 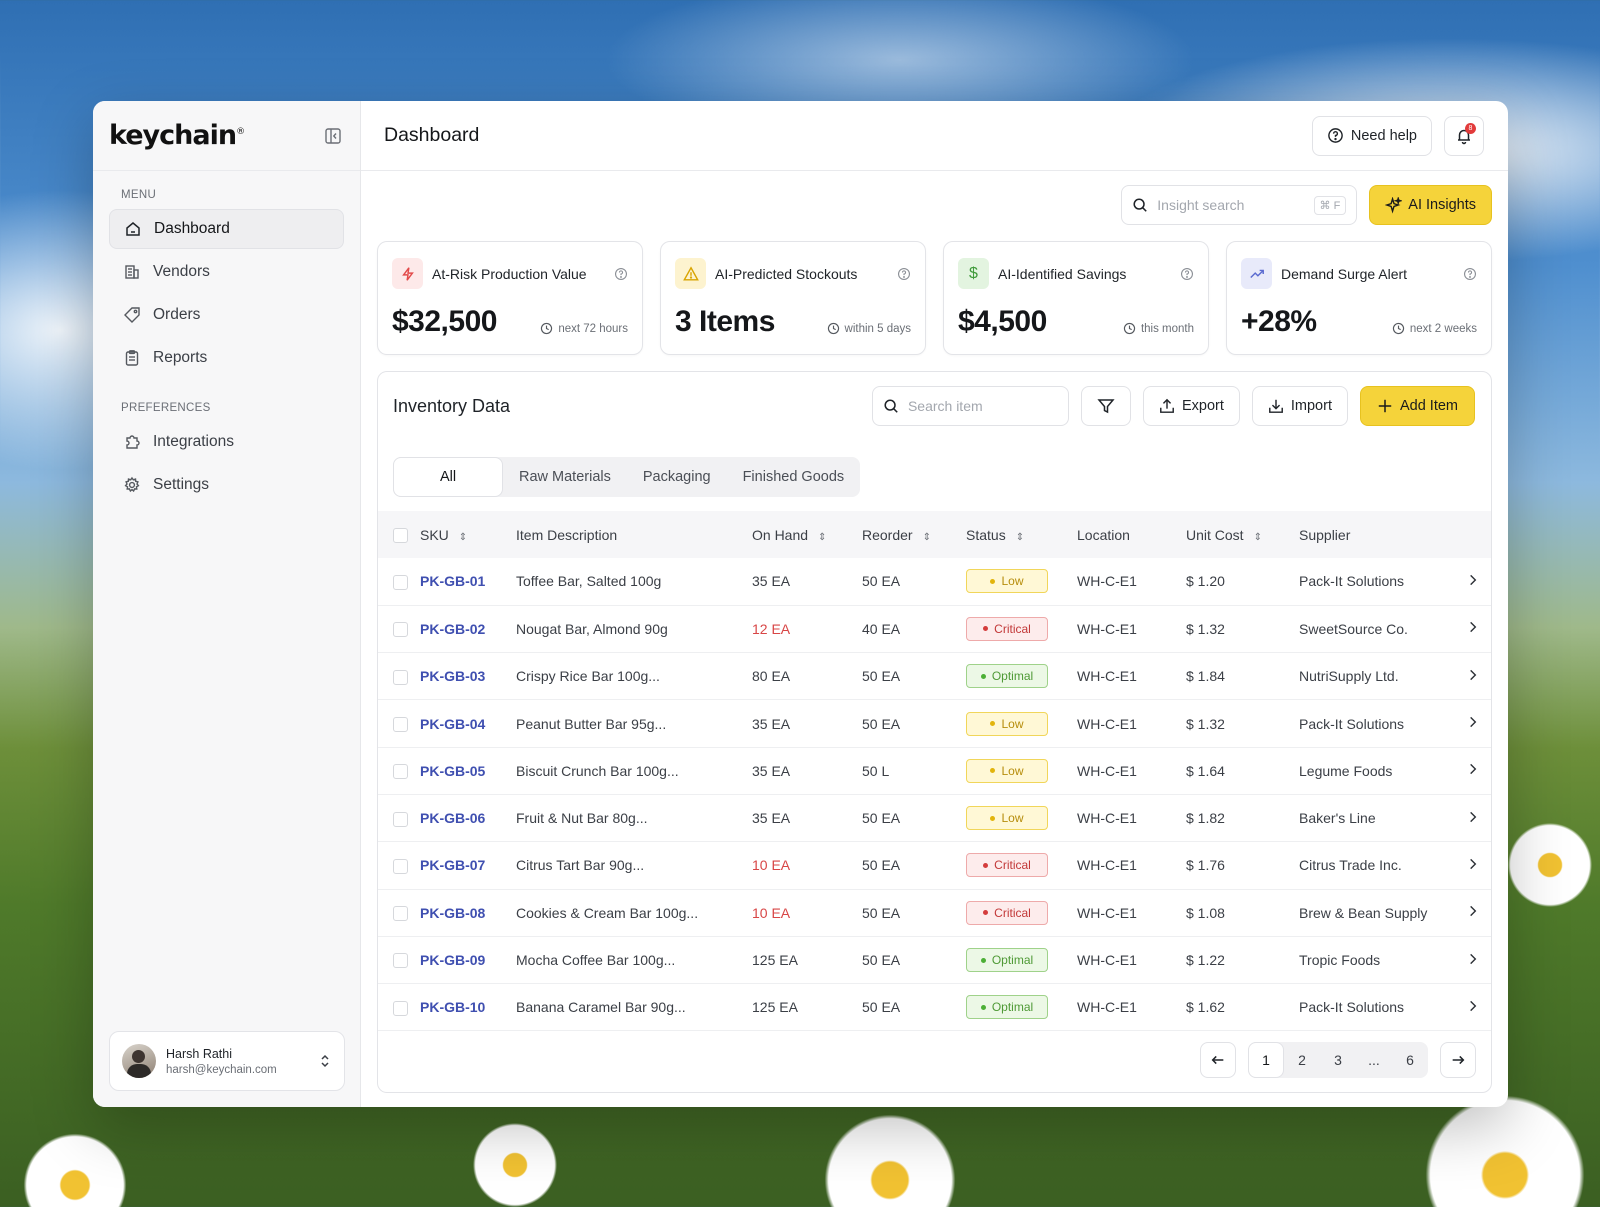 I want to click on sku-link: PK-GB-02, so click(x=453, y=628).